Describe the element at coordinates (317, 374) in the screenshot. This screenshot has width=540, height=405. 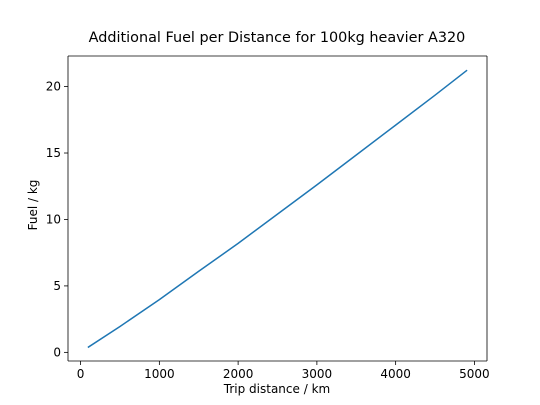
I see `x-tick-label: 3000` at that location.